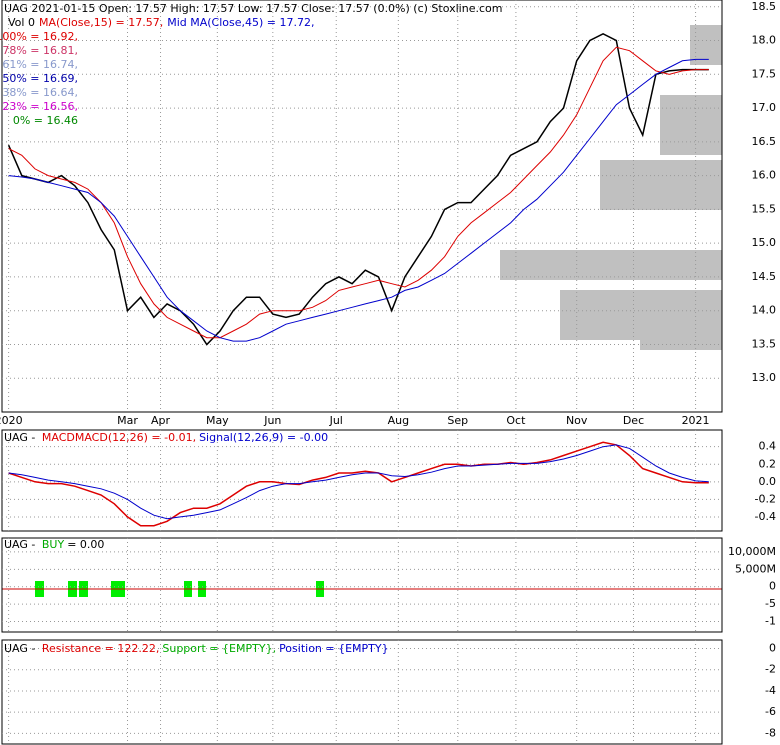 The width and height of the screenshot is (780, 745). Describe the element at coordinates (334, 648) in the screenshot. I see `panel-annotation: Position = {EMPTY}` at that location.